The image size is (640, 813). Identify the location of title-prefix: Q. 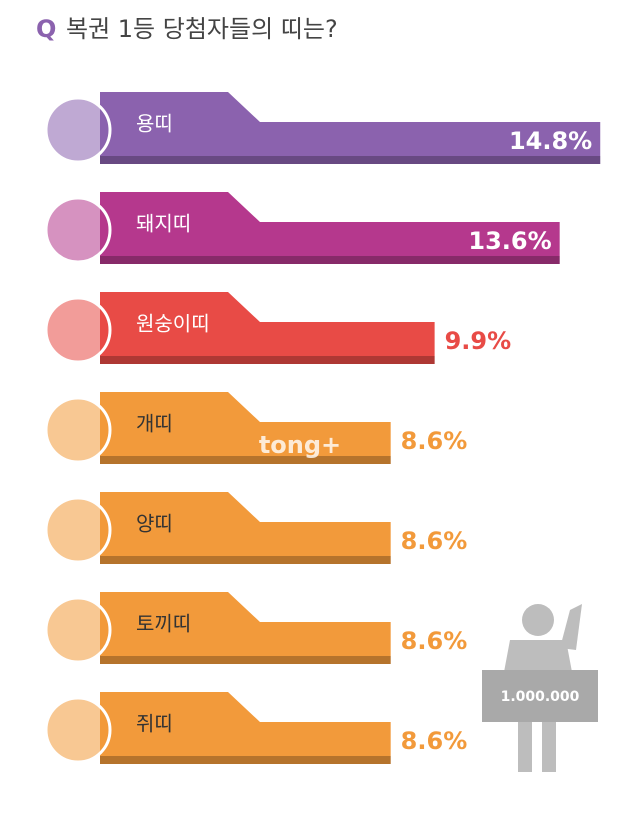
(46, 29).